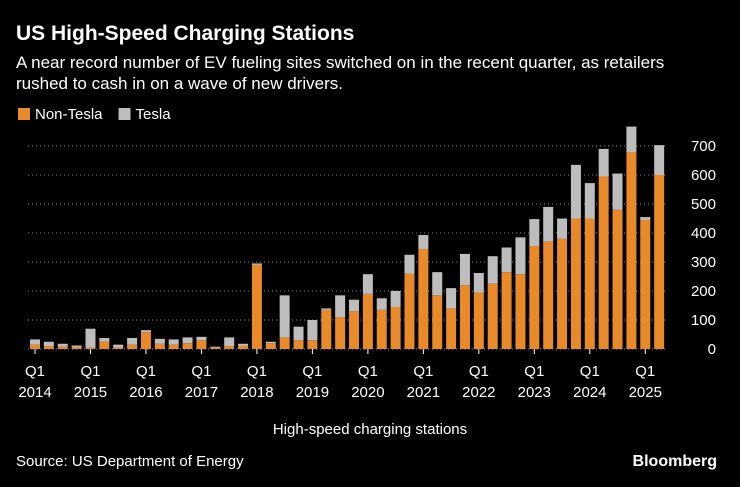 This screenshot has height=487, width=740. What do you see at coordinates (703, 175) in the screenshot?
I see `y-tick-label: 600` at bounding box center [703, 175].